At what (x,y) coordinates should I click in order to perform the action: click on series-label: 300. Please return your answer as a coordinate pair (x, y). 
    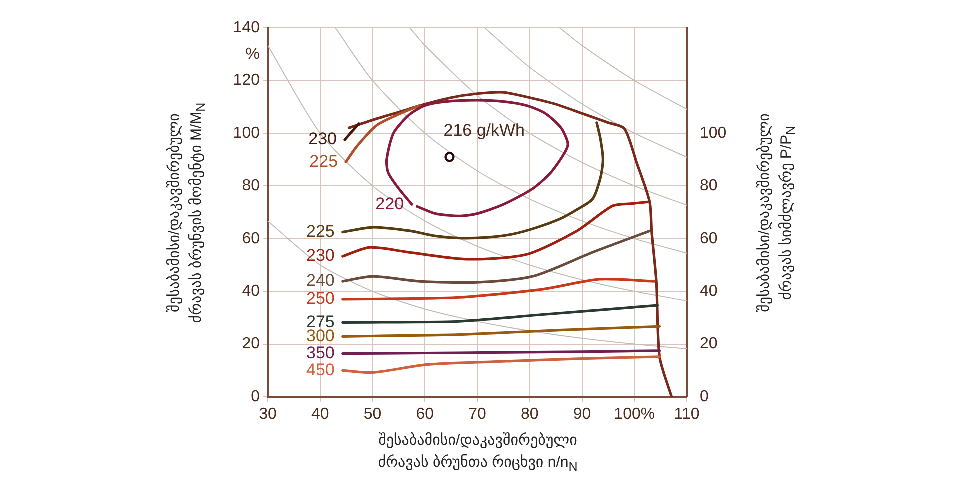
    Looking at the image, I should click on (320, 336).